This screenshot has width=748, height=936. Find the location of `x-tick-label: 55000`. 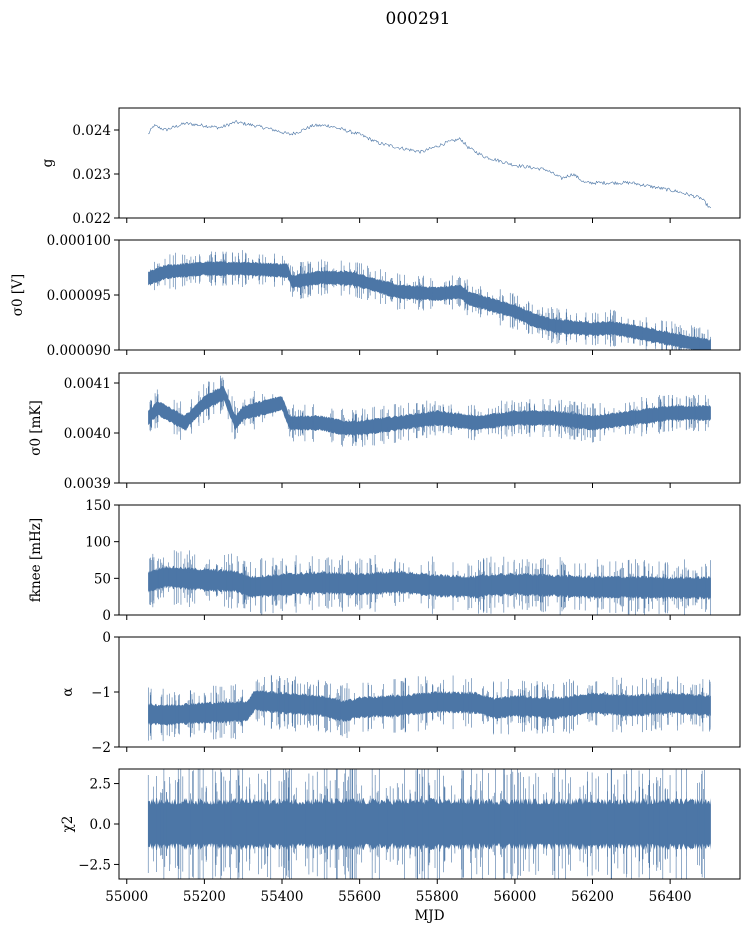

x-tick-label: 55000 is located at coordinates (126, 897).